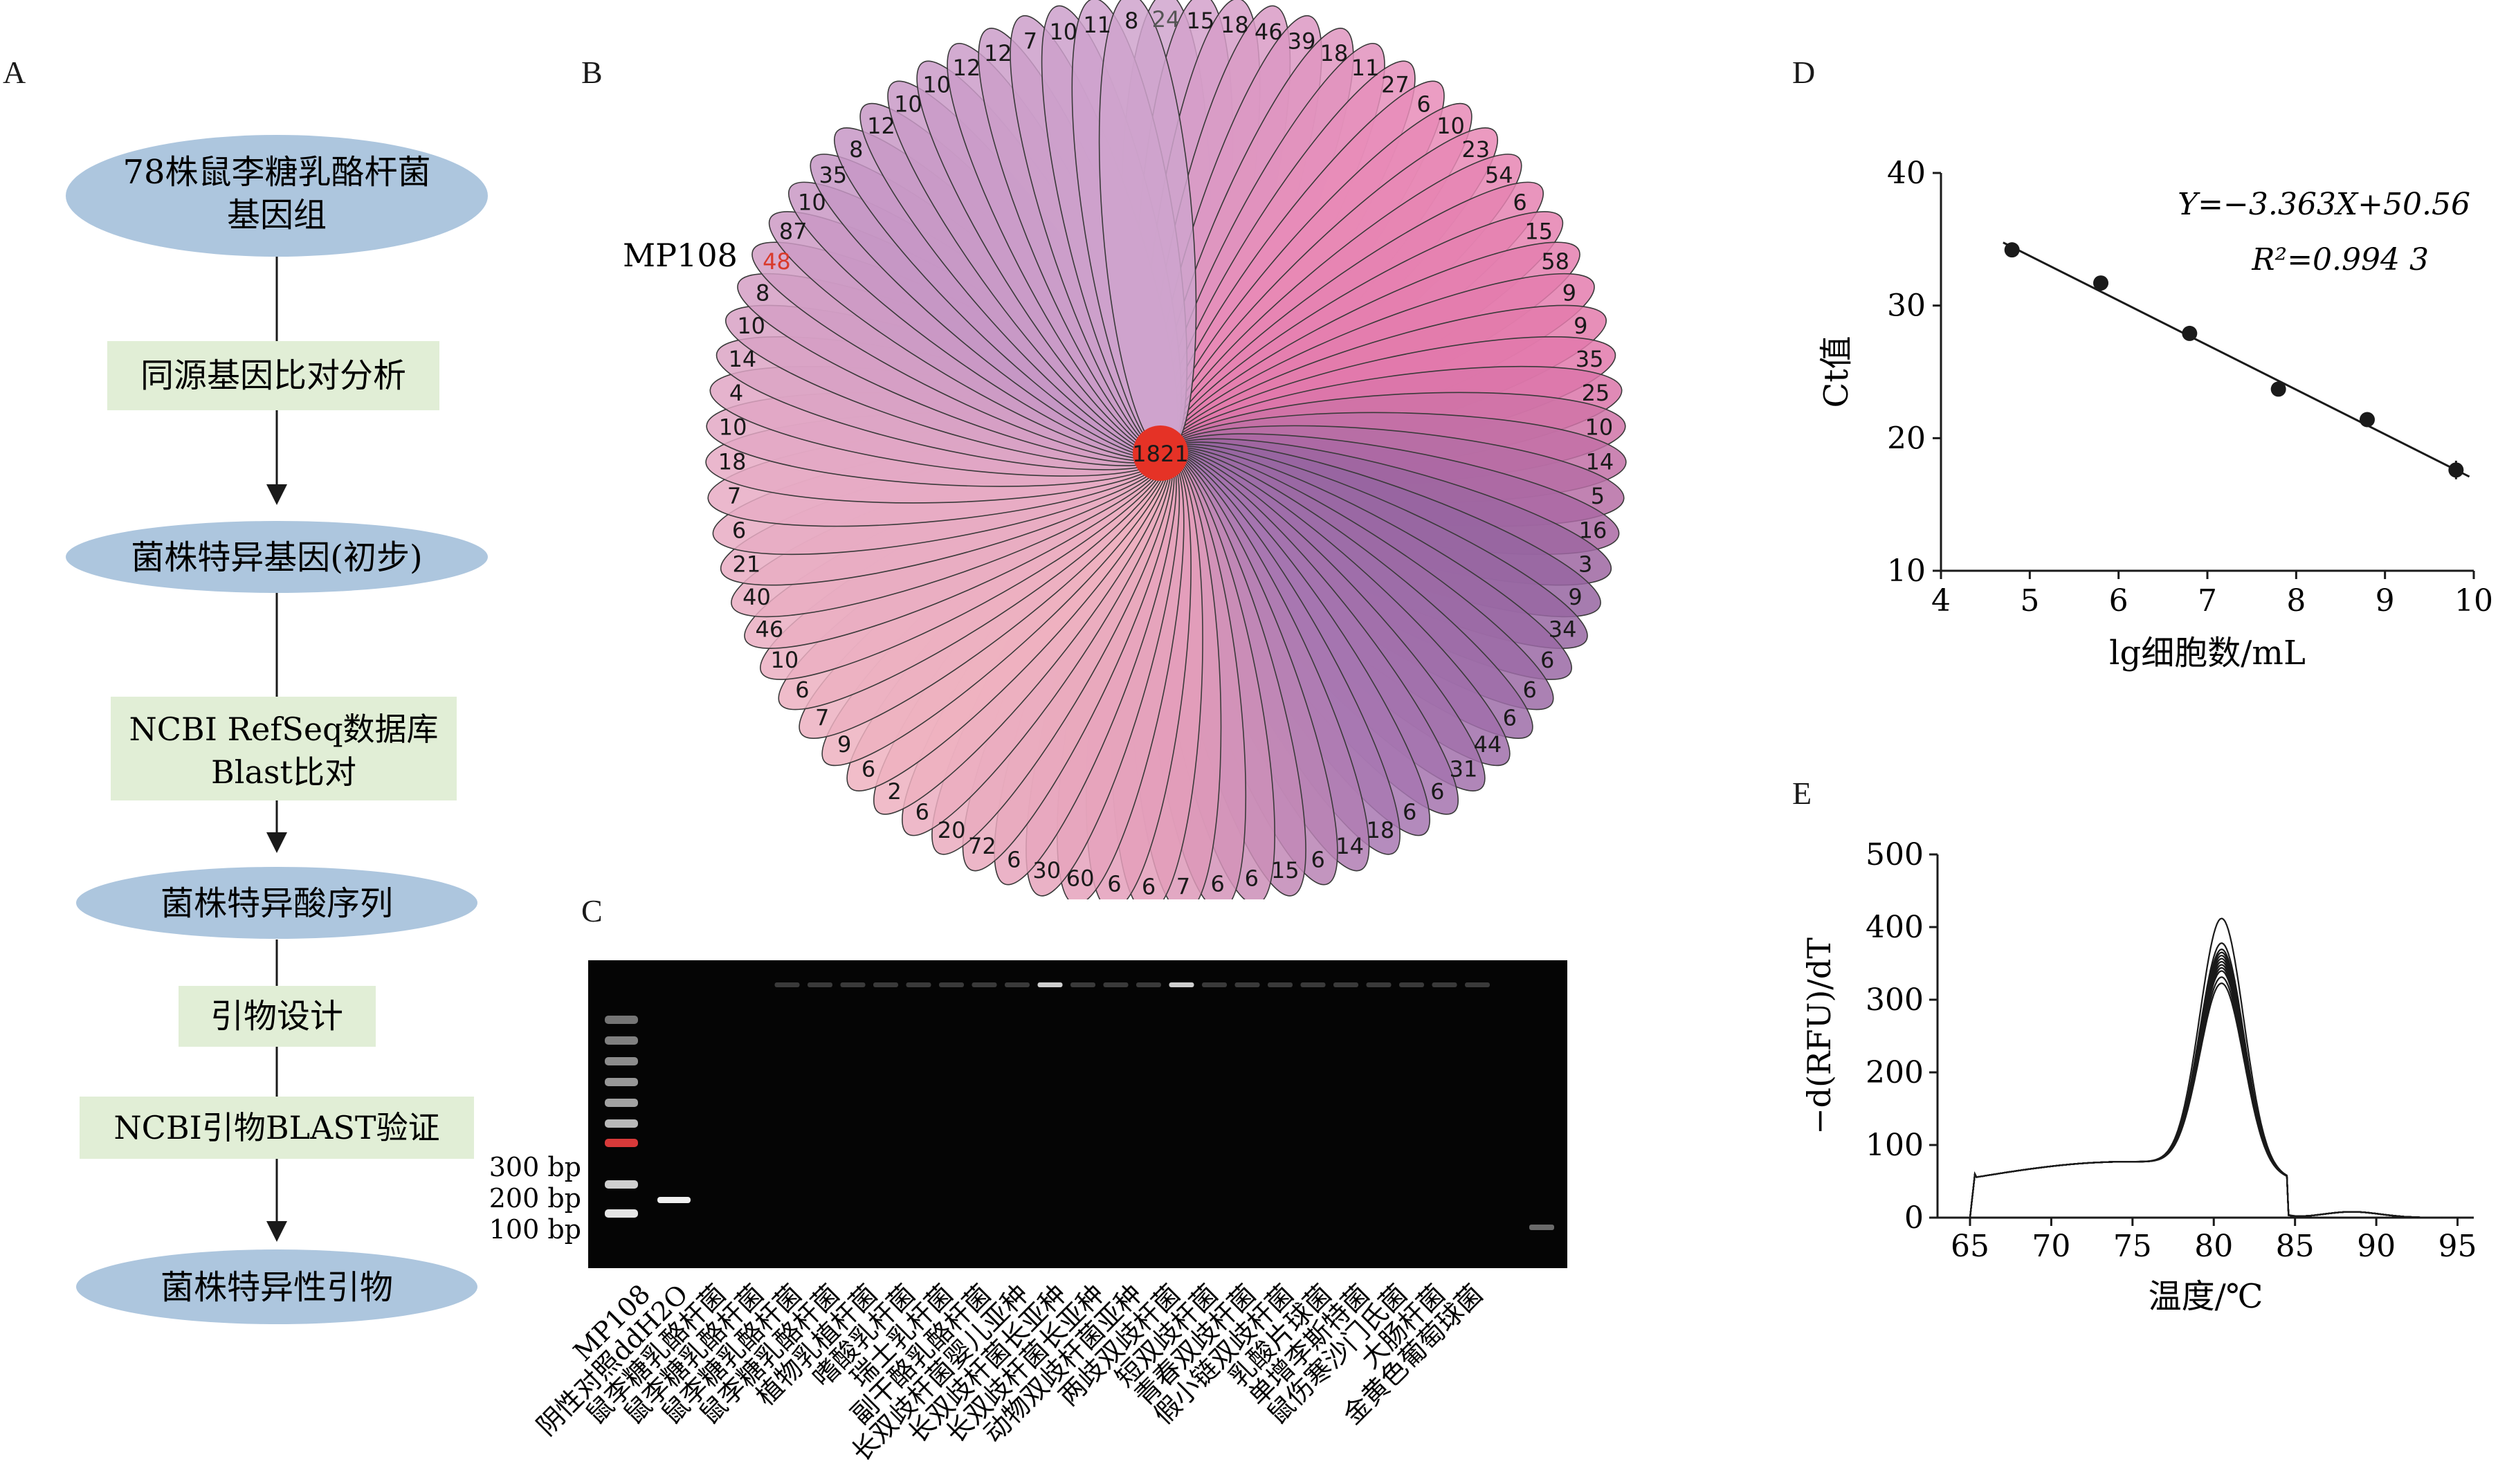 The width and height of the screenshot is (2498, 1484). I want to click on flow-node-prelim-label: 菌株特异基因(初步), so click(276, 557).